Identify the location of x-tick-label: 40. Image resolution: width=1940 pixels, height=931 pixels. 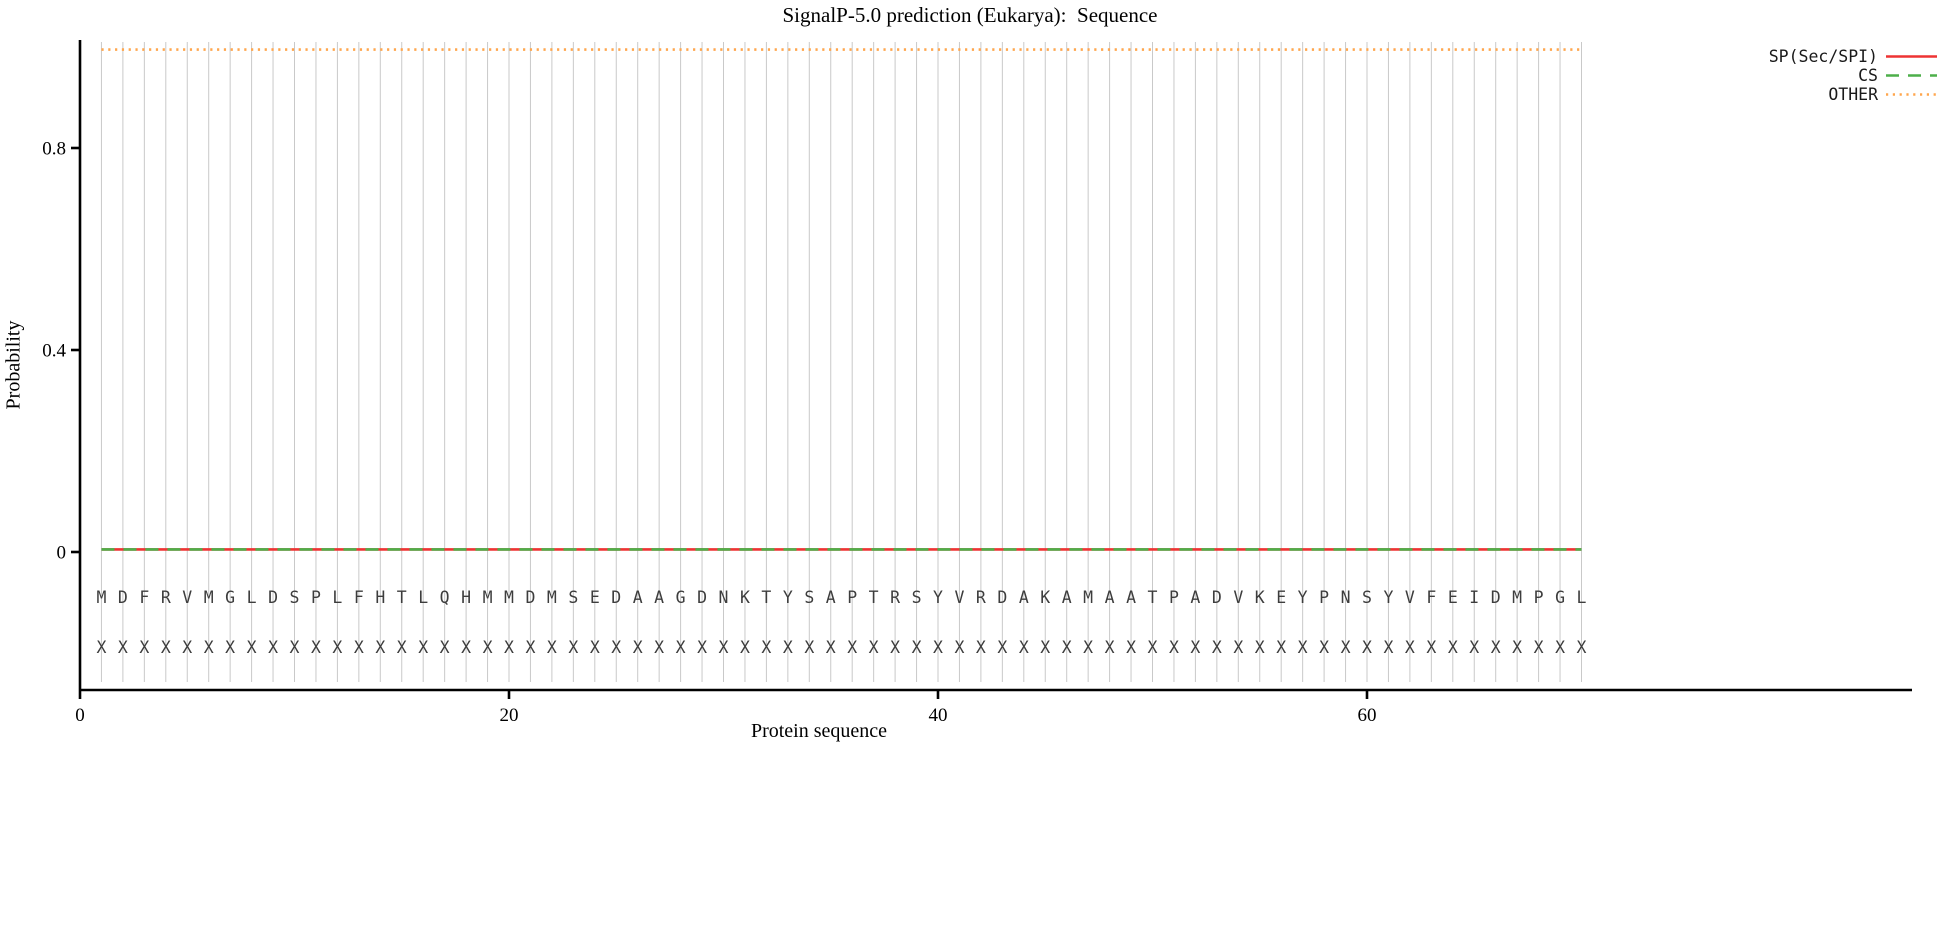
(938, 715).